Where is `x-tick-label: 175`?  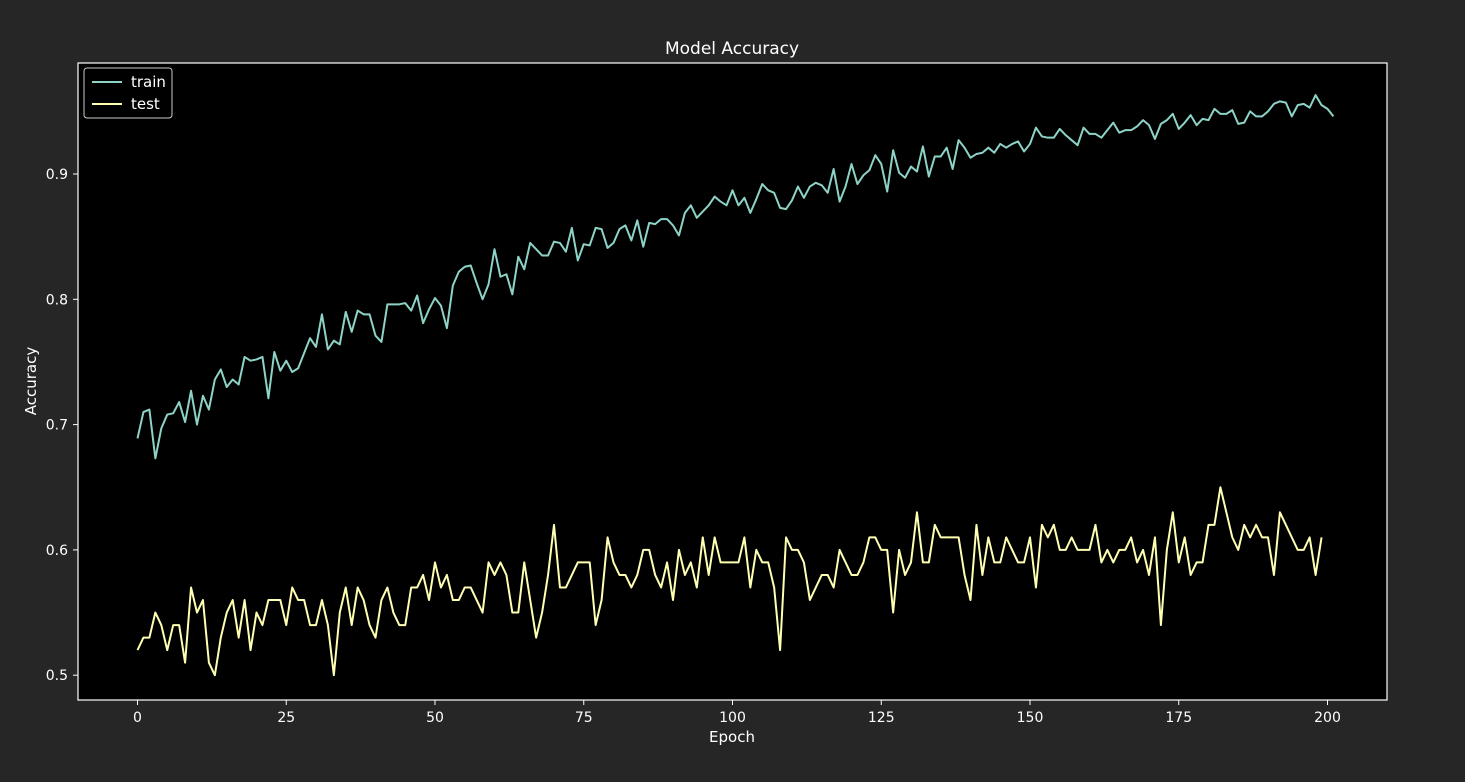 x-tick-label: 175 is located at coordinates (1178, 718).